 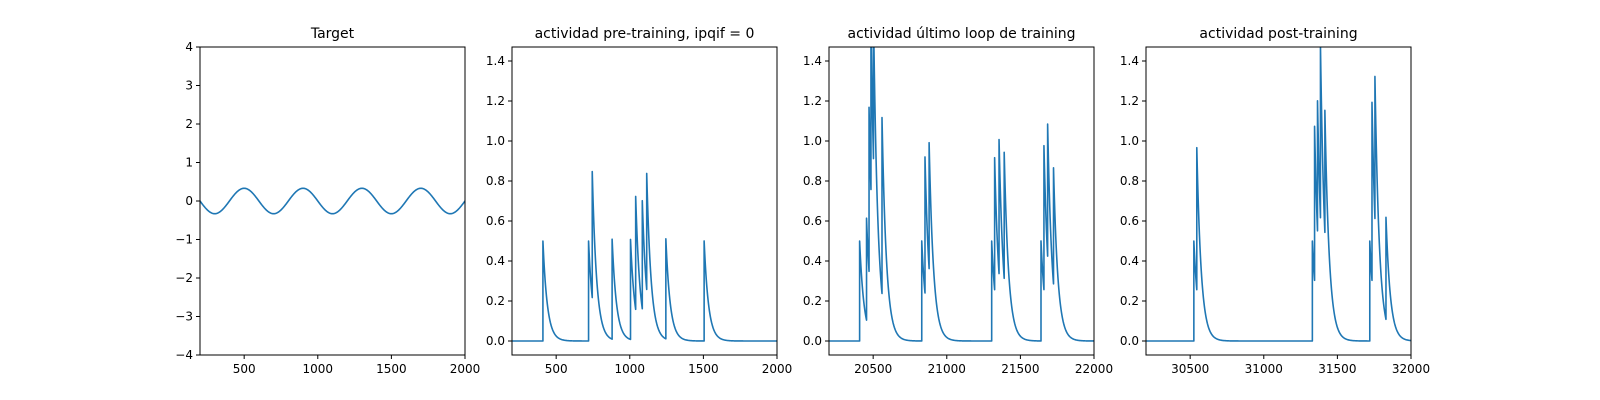 What do you see at coordinates (947, 369) in the screenshot?
I see `x-tick-label: 21000` at bounding box center [947, 369].